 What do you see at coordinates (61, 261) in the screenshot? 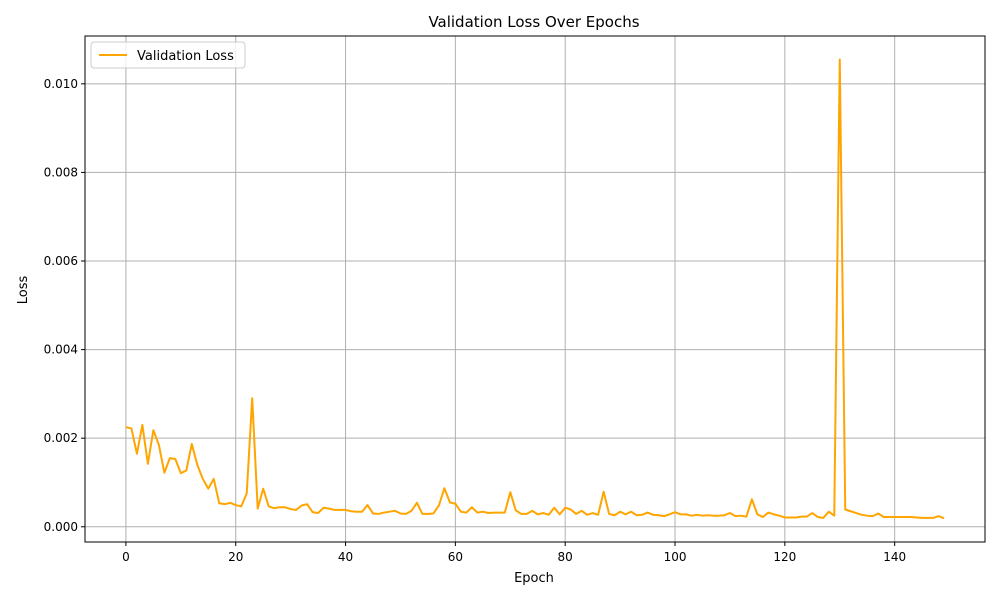
I see `y-tick-label: 0.006` at bounding box center [61, 261].